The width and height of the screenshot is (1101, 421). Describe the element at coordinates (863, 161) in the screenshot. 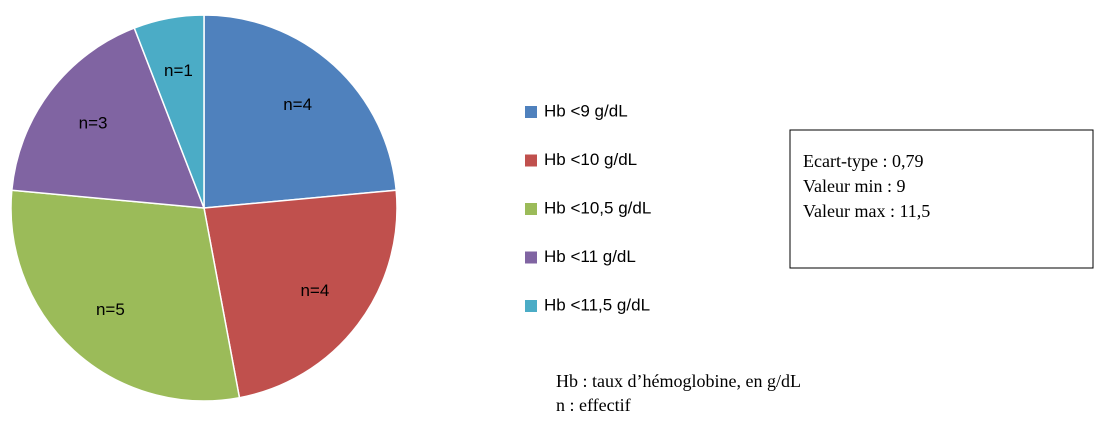

I see `stats-line: Ecart-type : 0,79` at that location.